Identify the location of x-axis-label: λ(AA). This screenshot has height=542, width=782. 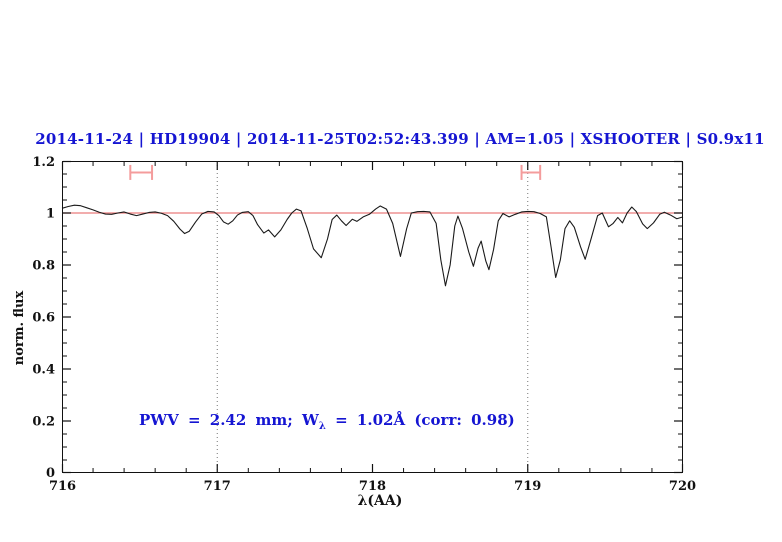
(380, 501).